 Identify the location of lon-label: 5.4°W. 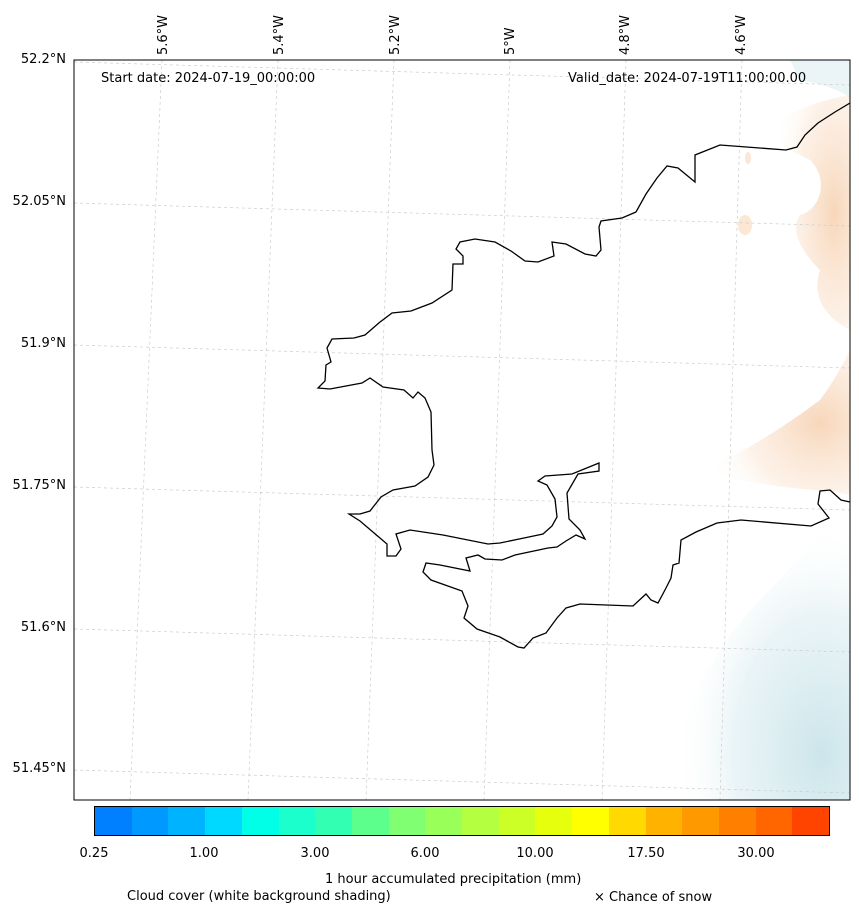
(279, 34).